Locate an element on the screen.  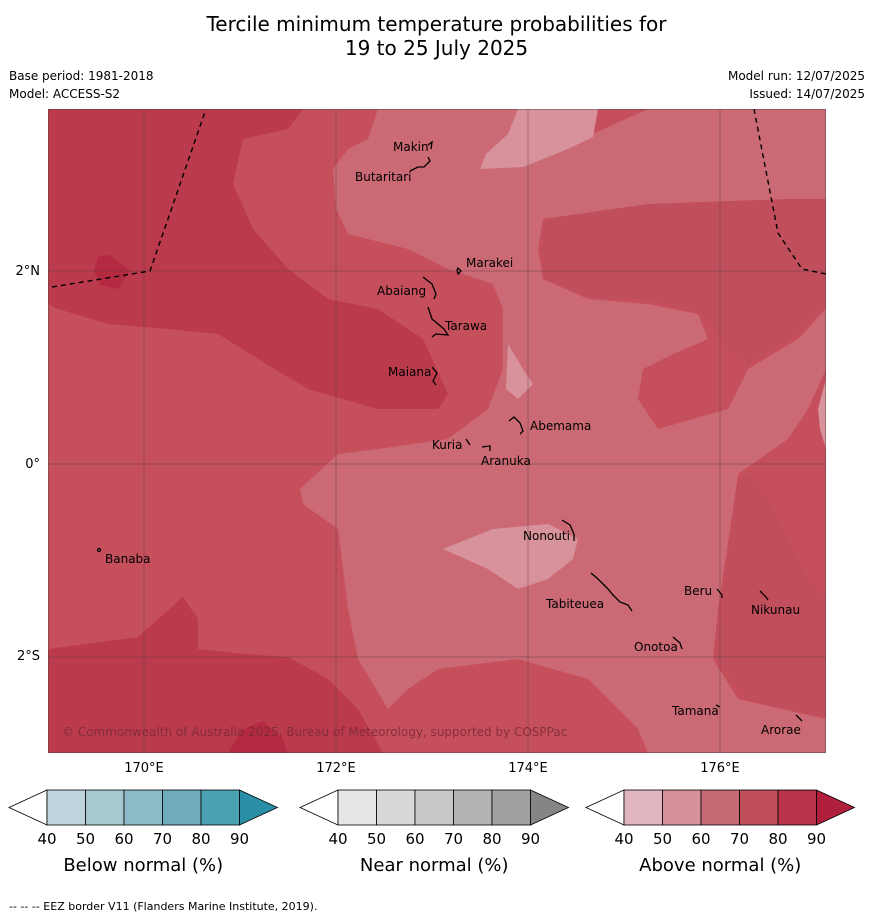
label-makin: Makin is located at coordinates (411, 147).